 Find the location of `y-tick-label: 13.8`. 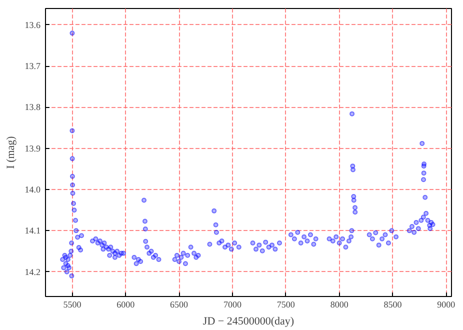

y-tick-label: 13.8 is located at coordinates (32, 107).